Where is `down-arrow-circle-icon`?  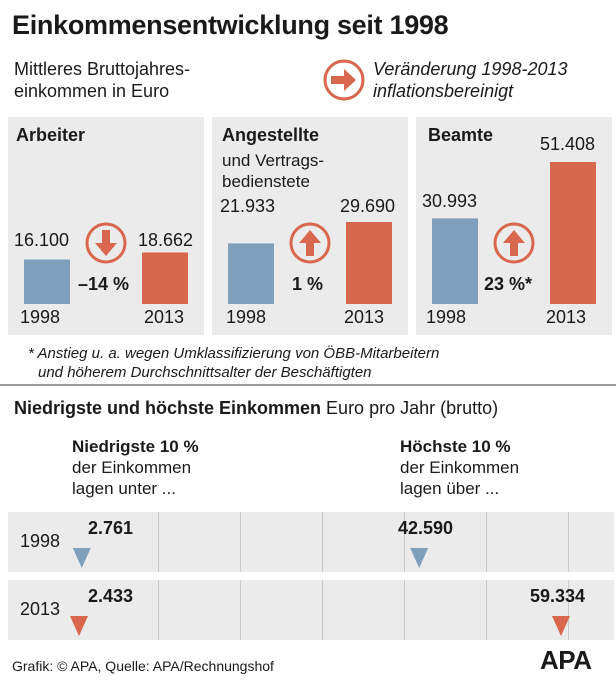 down-arrow-circle-icon is located at coordinates (106, 245).